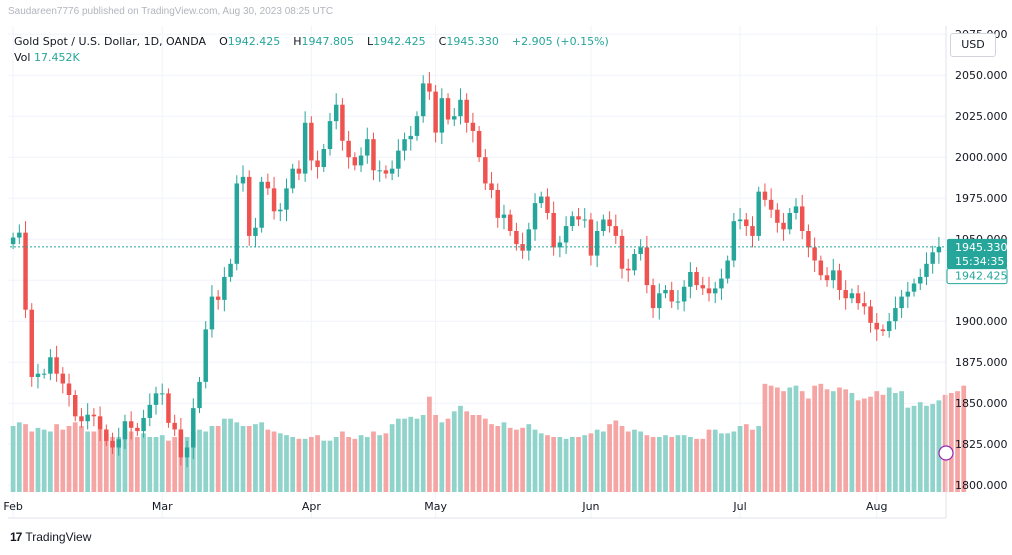  What do you see at coordinates (442, 41) in the screenshot?
I see `close-label: C` at bounding box center [442, 41].